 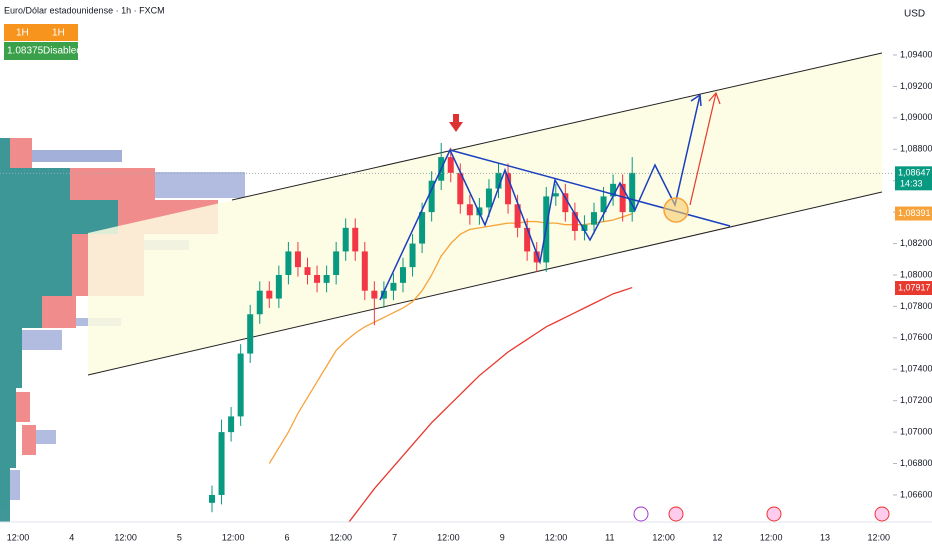 I want to click on y-tick-label: 1,08200, so click(x=916, y=243).